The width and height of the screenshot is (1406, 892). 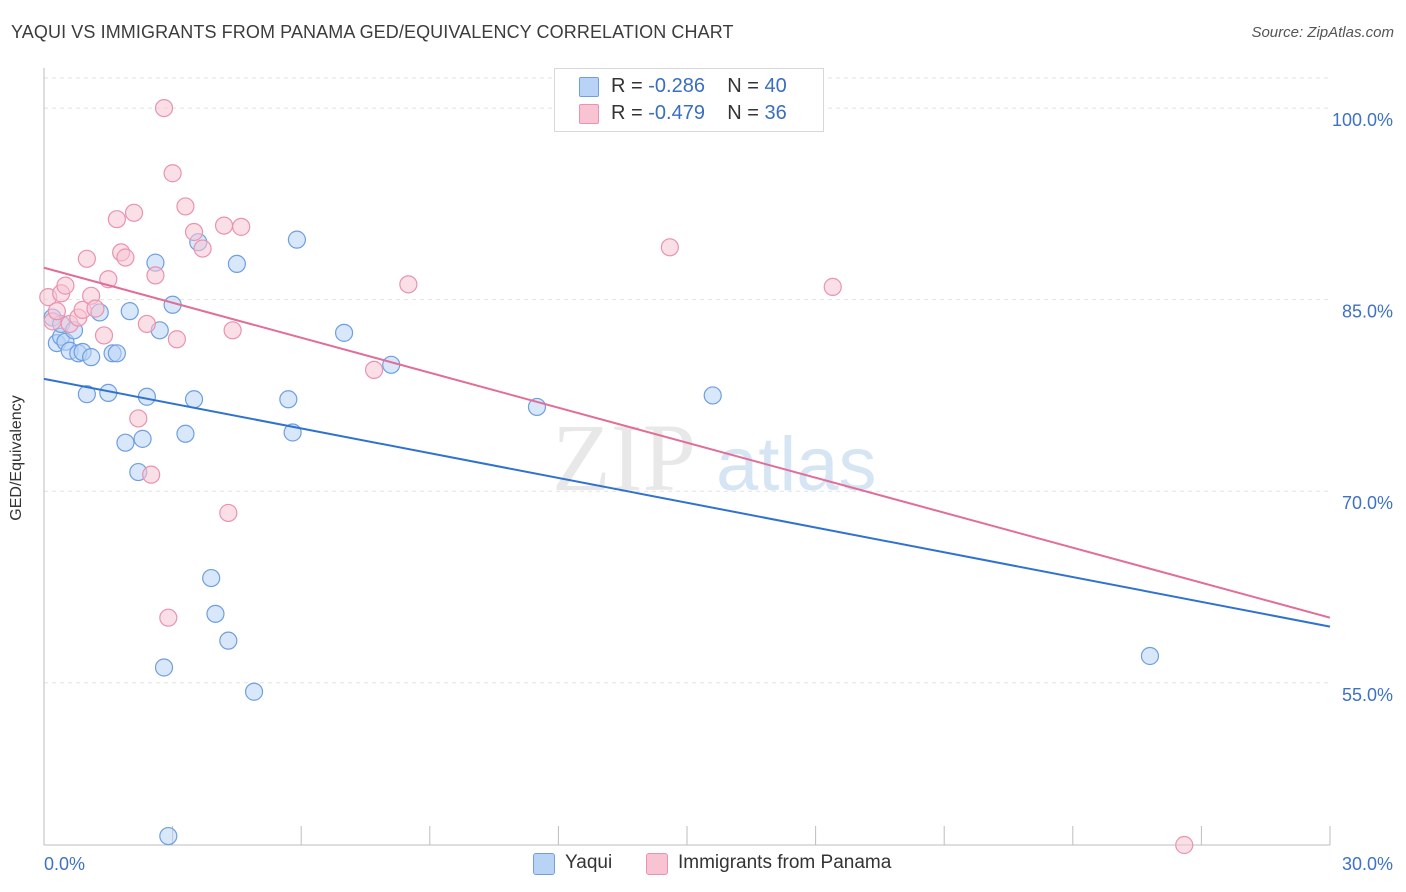 I want to click on y-tick-label: 100.0%, so click(x=1362, y=120).